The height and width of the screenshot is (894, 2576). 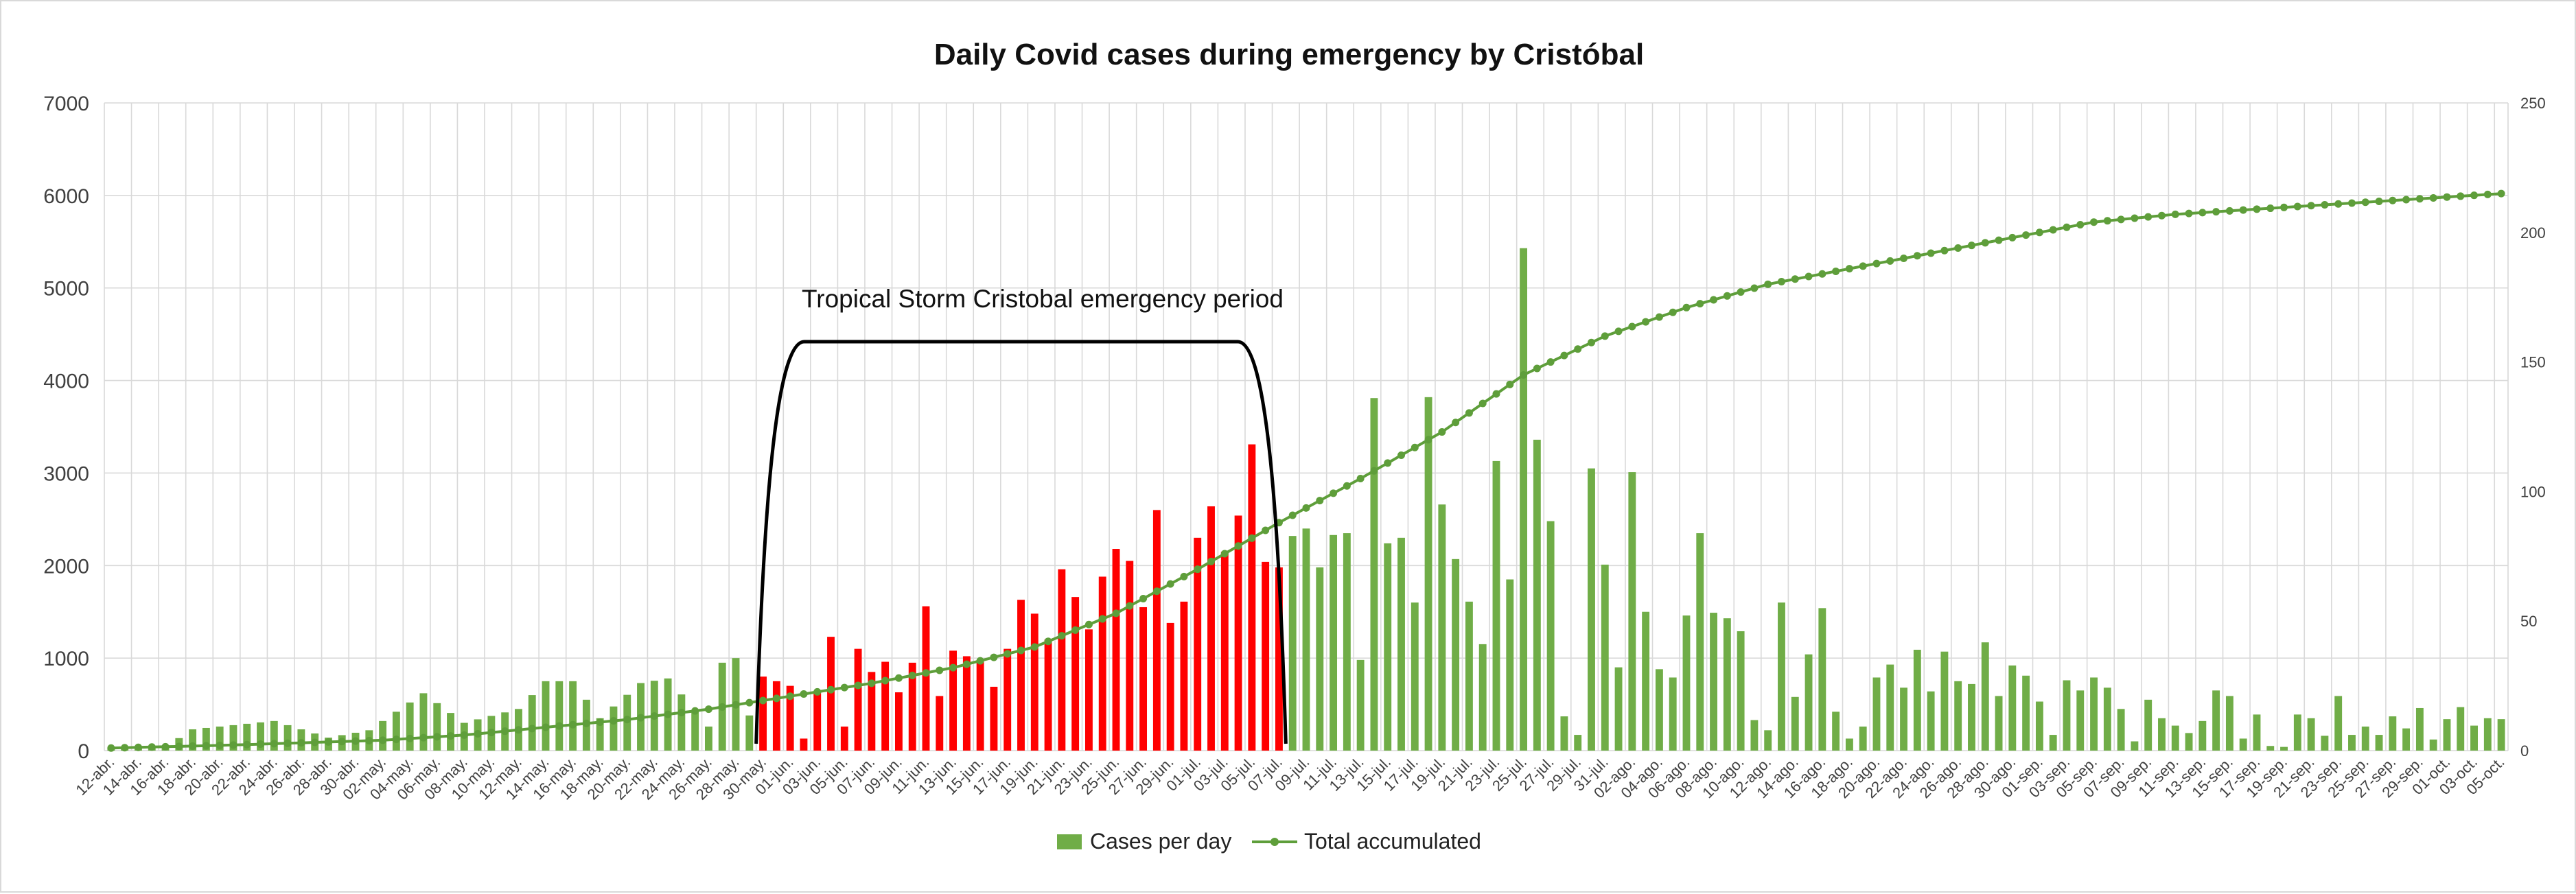 I want to click on bar-cases-23-abr., so click(x=260, y=736).